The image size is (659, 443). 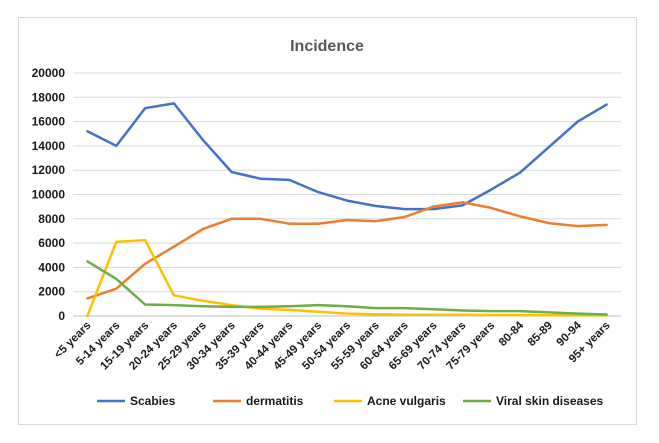 What do you see at coordinates (540, 334) in the screenshot?
I see `x-tick-label: 85-89` at bounding box center [540, 334].